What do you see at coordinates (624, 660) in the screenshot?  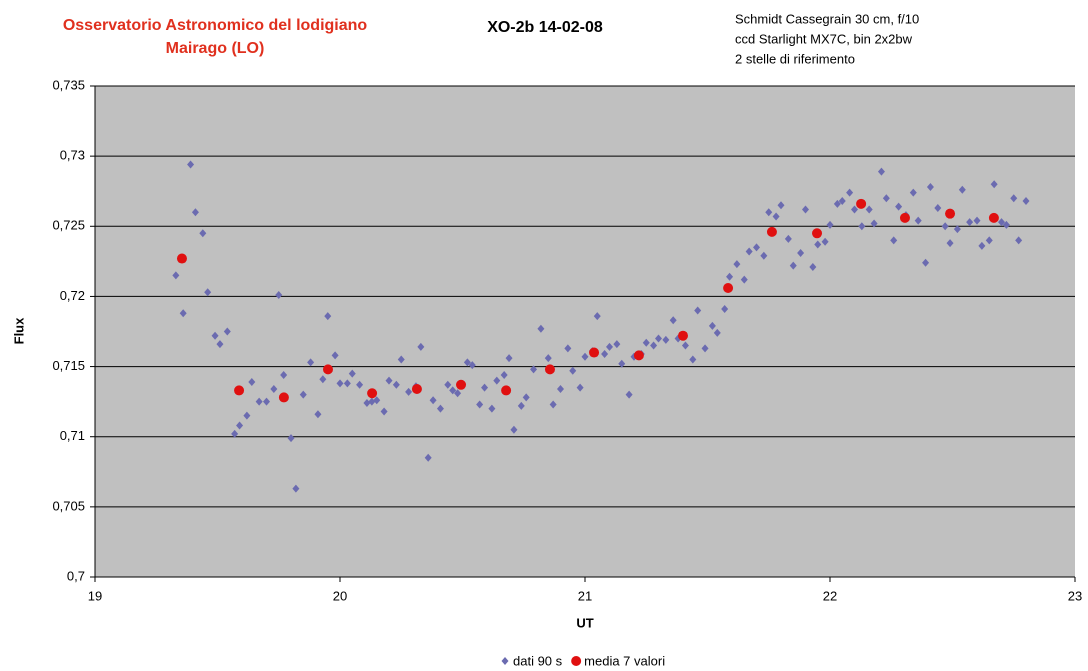 I see `legend-label: media 7 valori` at bounding box center [624, 660].